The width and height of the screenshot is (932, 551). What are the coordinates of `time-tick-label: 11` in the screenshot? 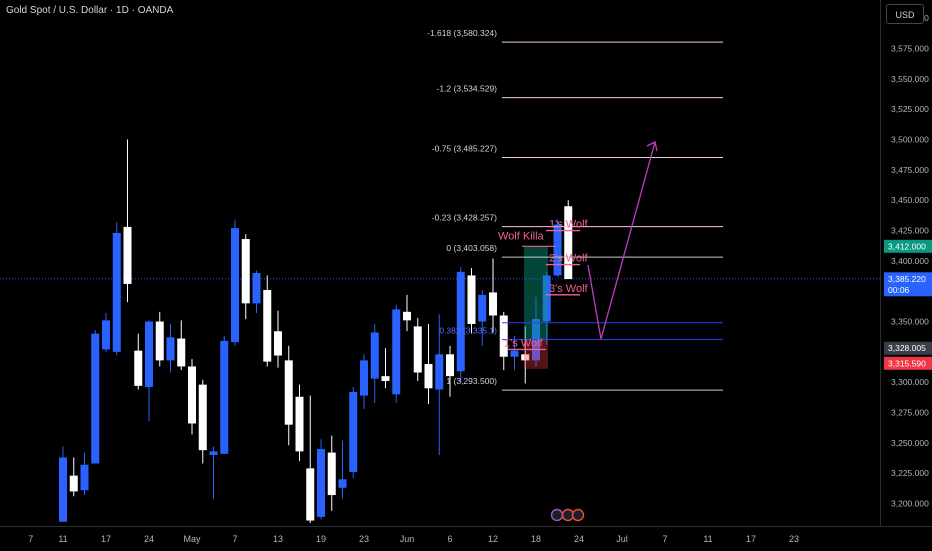 It's located at (707, 539).